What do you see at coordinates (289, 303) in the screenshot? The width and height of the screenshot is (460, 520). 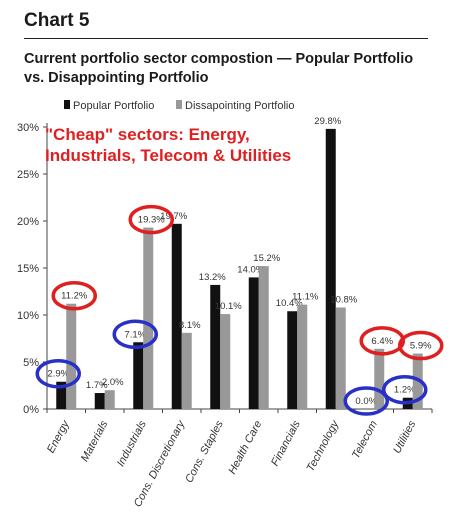 I see `bar-value-label: 10.4%` at bounding box center [289, 303].